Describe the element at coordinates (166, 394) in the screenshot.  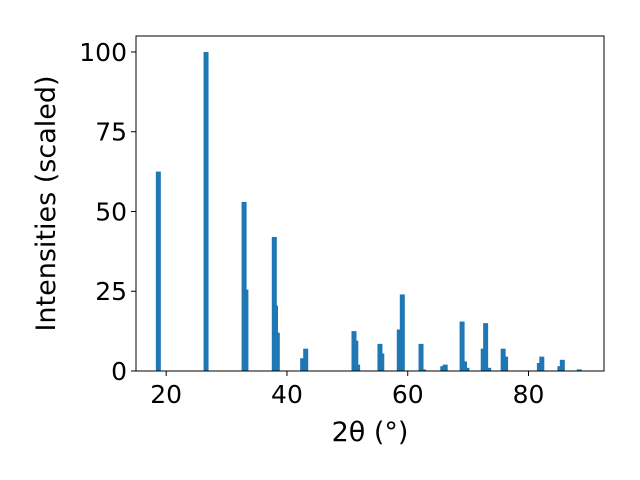
I see `x-tick-label: 20` at that location.